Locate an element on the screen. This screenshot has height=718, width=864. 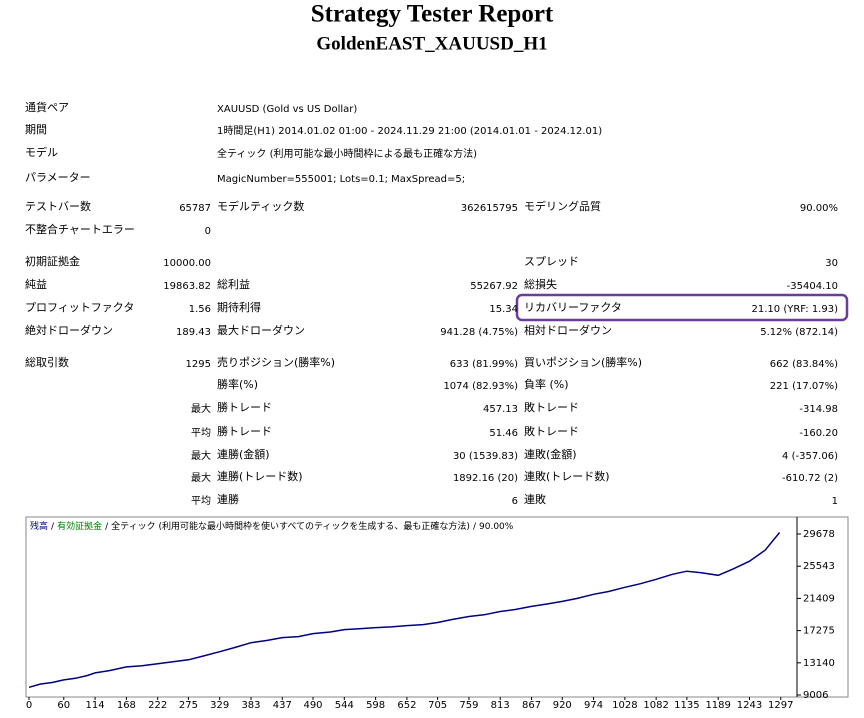
stat-label: 絶対ドローダウン is located at coordinates (69, 330).